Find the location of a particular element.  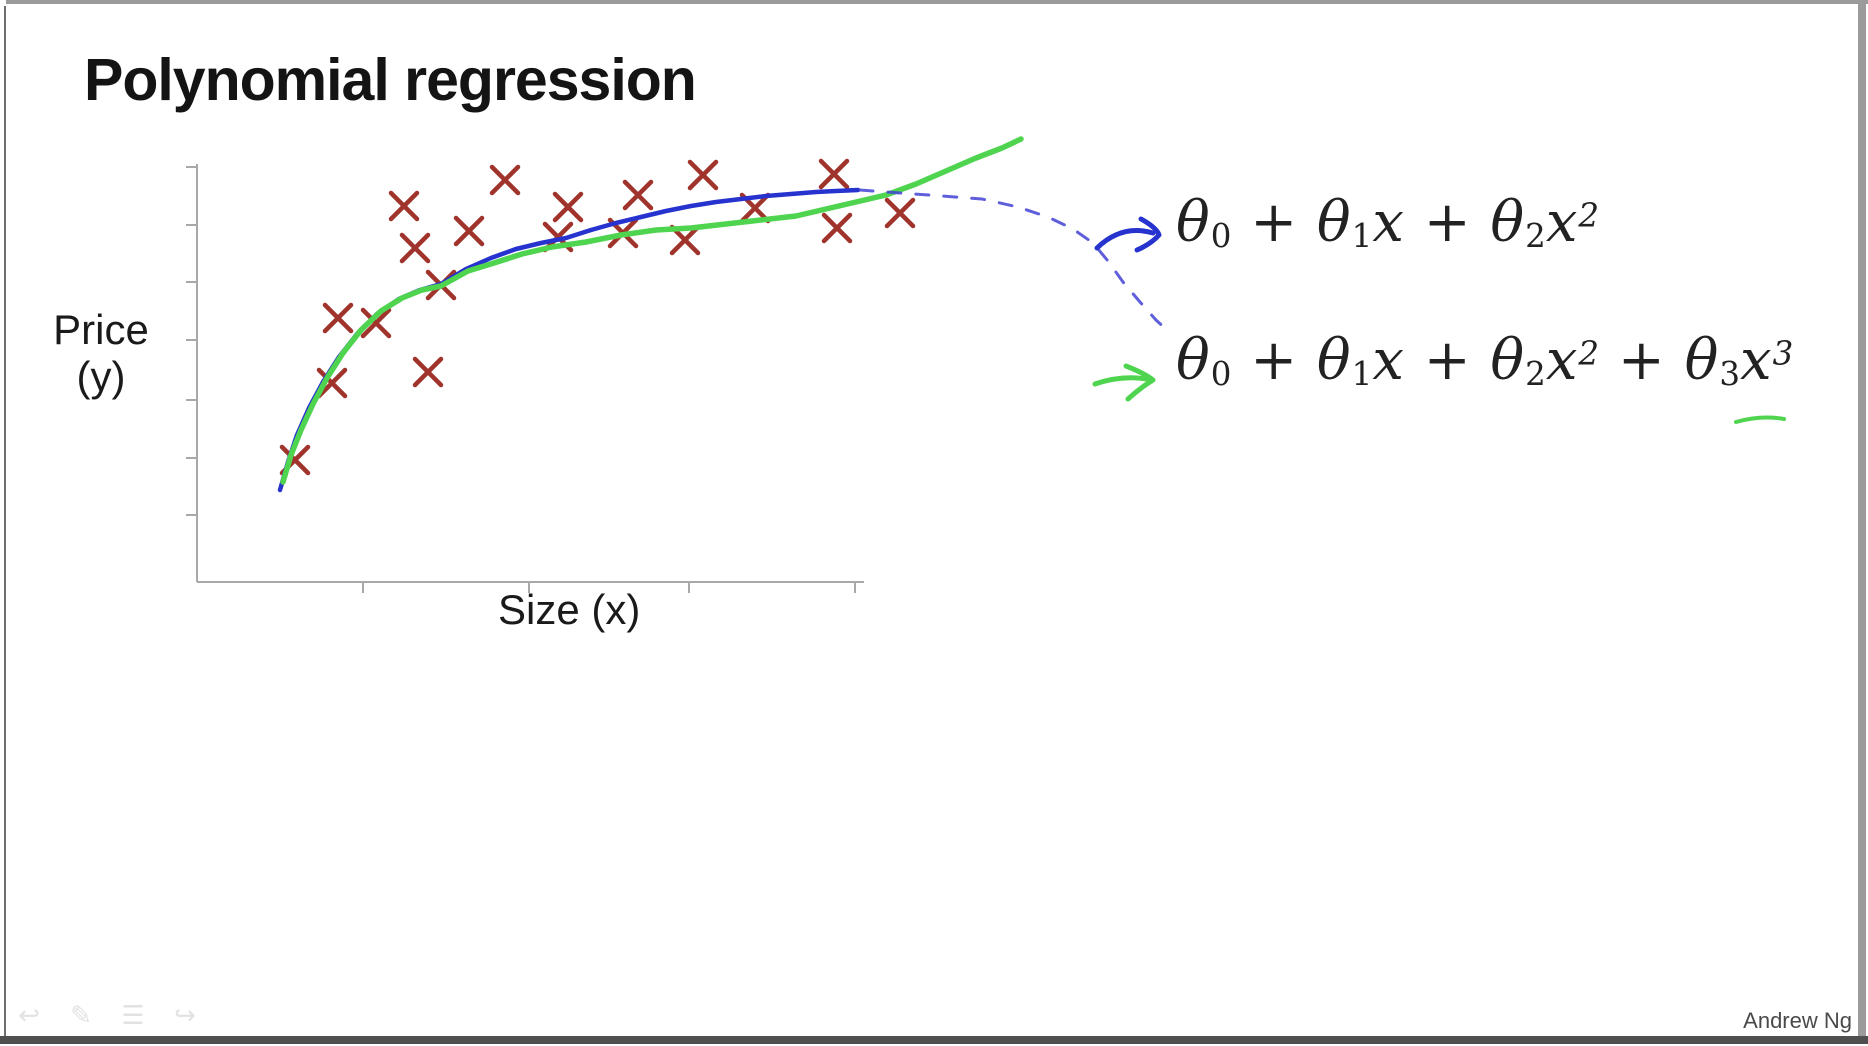

annotation-toolbar: ↩ ✎ ☰ ↪ is located at coordinates (107, 1015).